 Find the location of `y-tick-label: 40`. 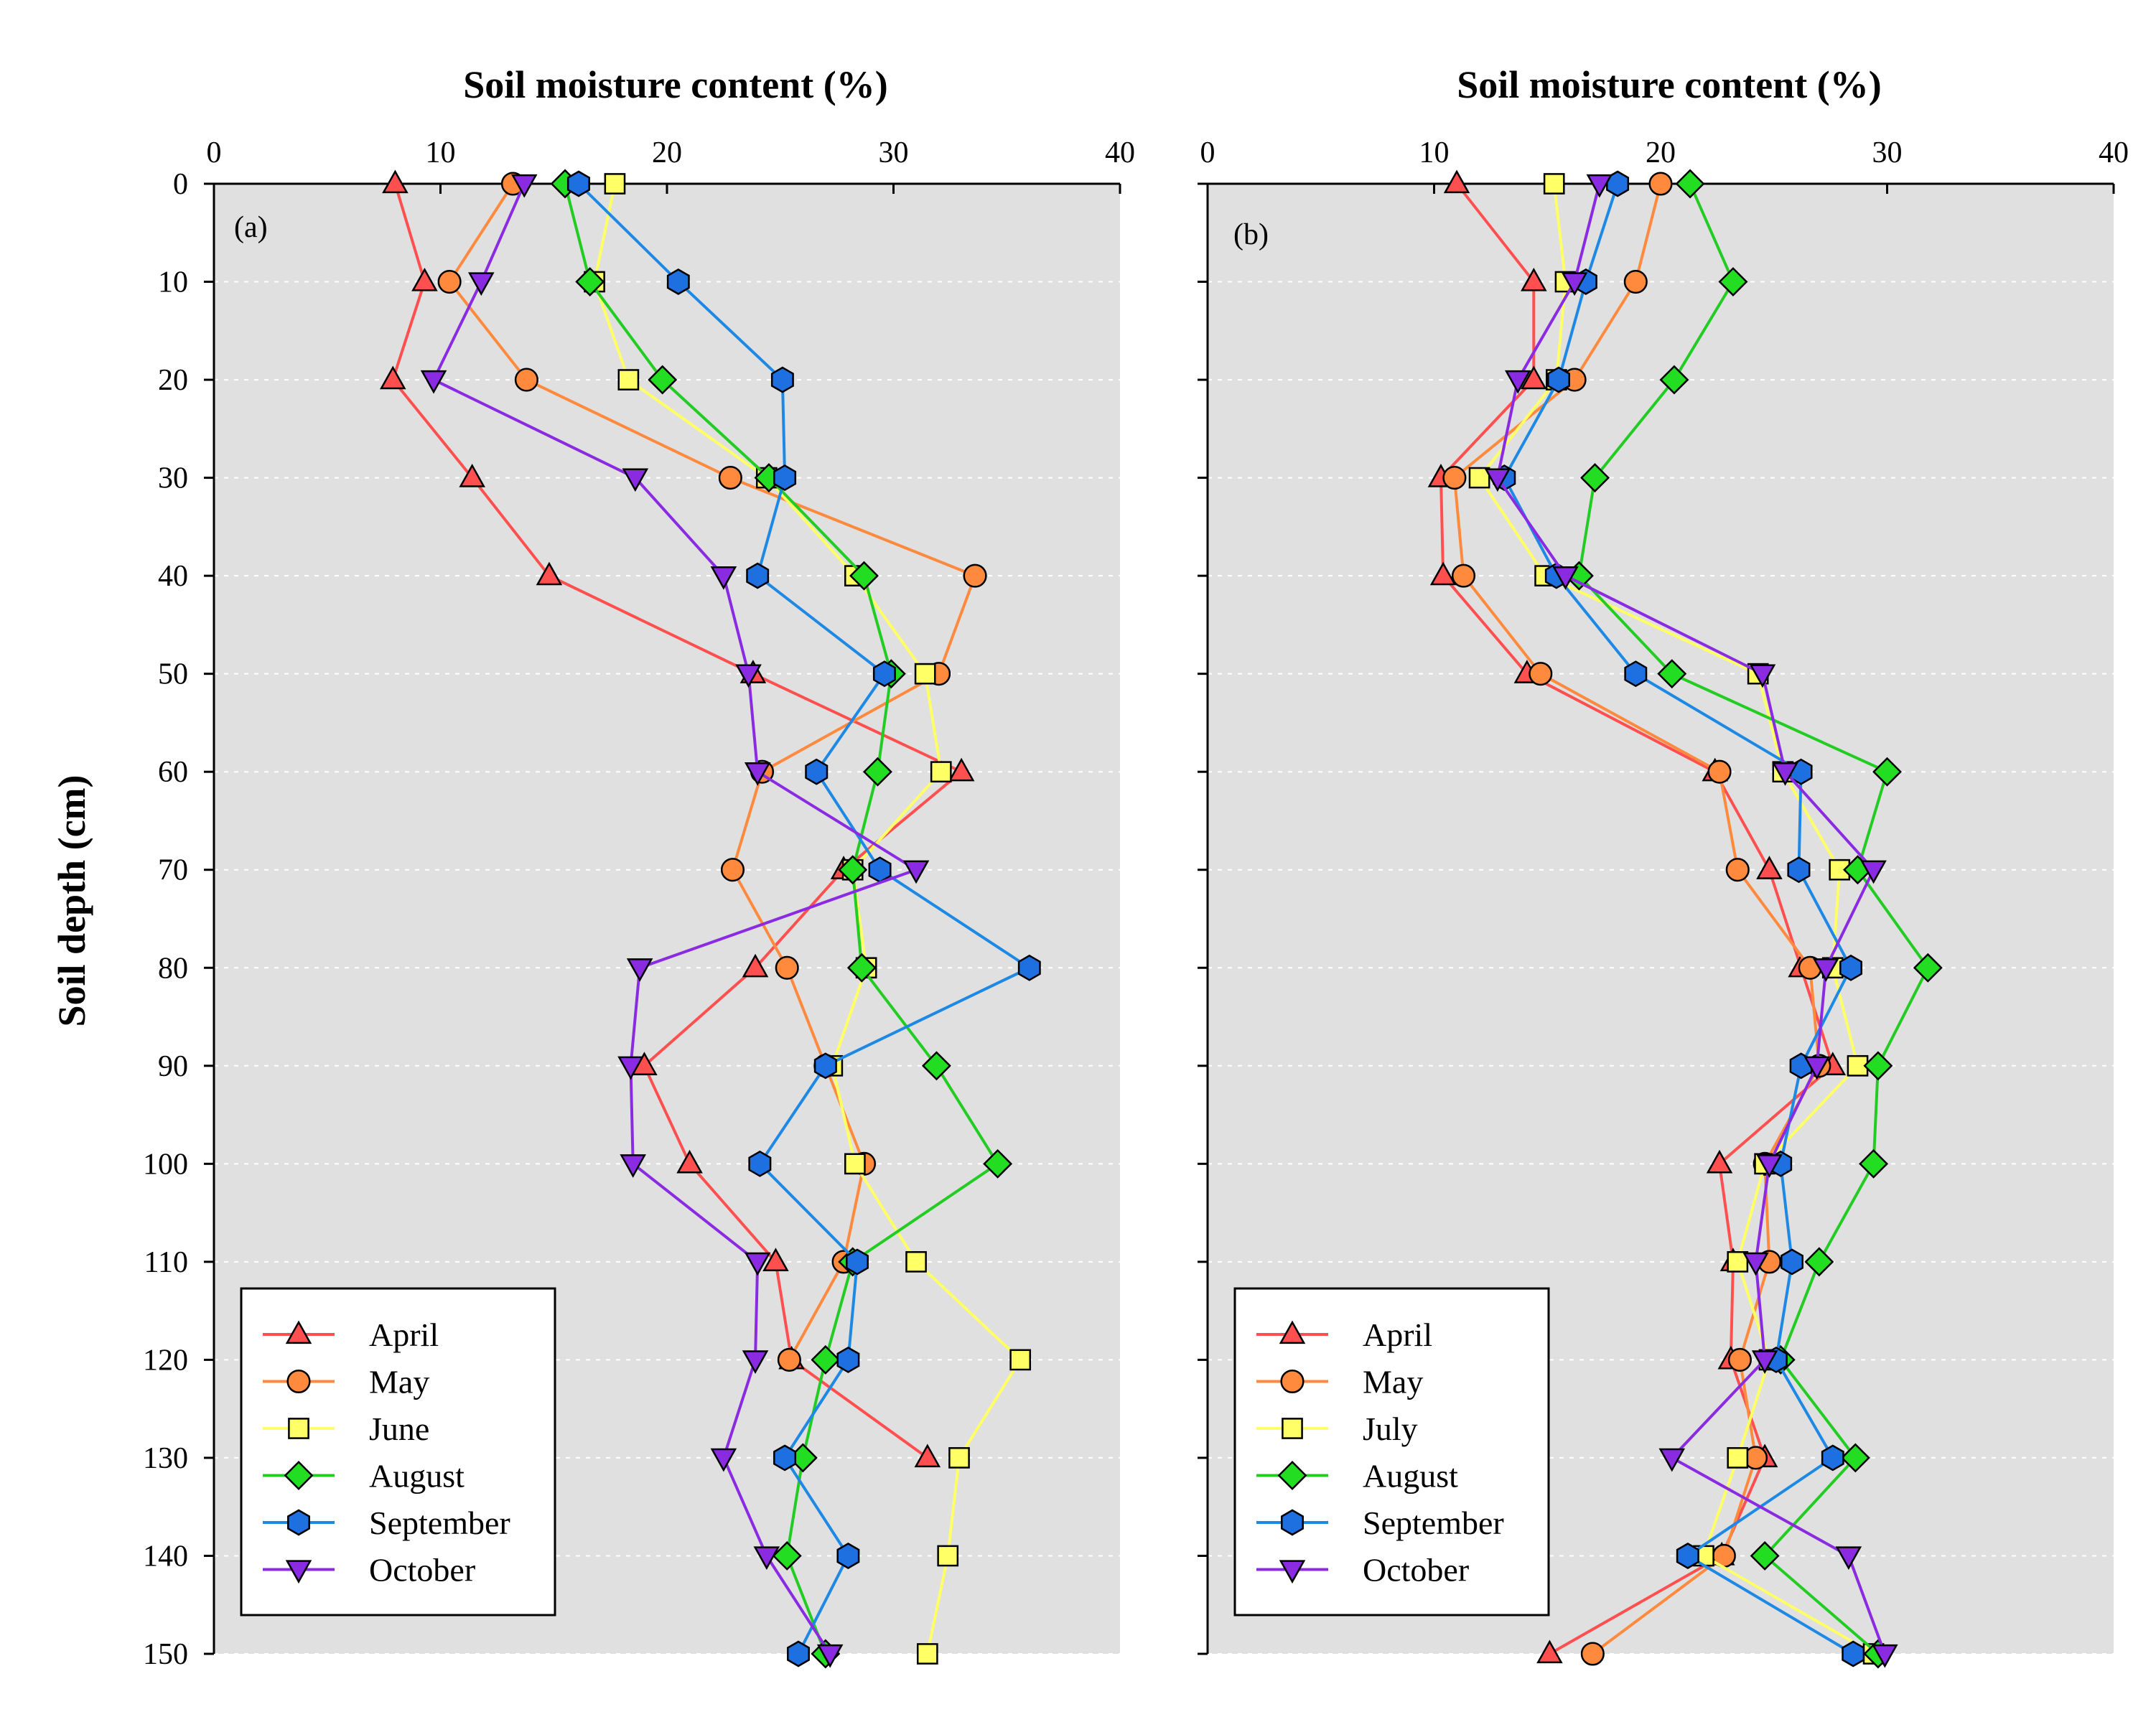

y-tick-label: 40 is located at coordinates (173, 576).